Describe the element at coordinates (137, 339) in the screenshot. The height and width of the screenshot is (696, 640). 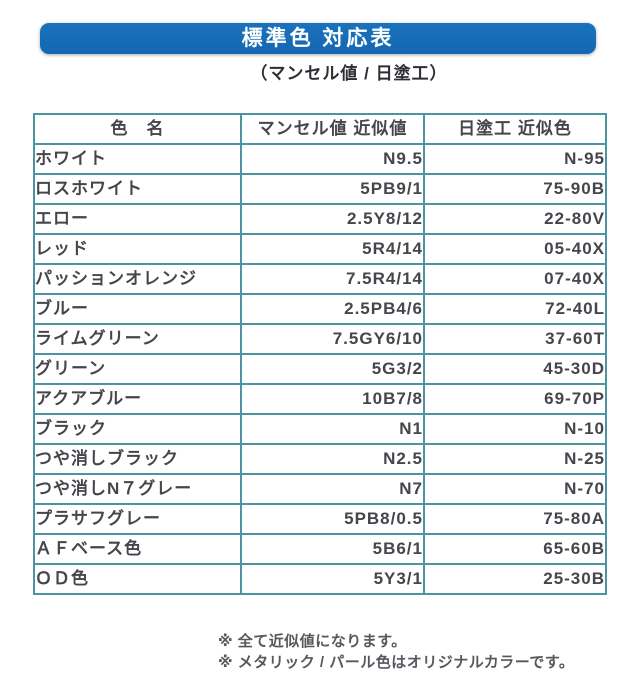
I see `cell-color-name: ライムグリーン` at that location.